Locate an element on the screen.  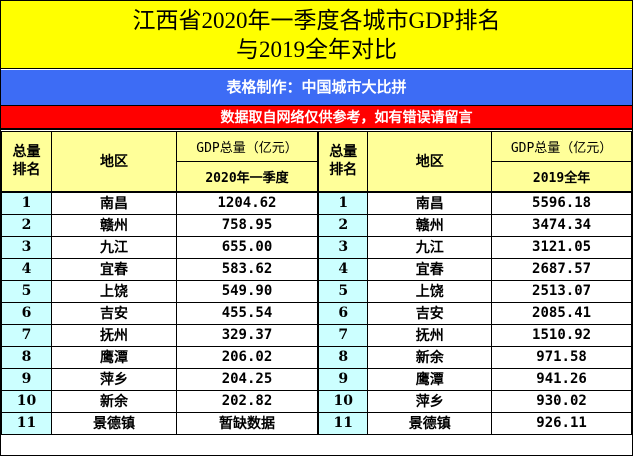
table-row: 11 景德镇 926.11 is located at coordinates (474, 423).